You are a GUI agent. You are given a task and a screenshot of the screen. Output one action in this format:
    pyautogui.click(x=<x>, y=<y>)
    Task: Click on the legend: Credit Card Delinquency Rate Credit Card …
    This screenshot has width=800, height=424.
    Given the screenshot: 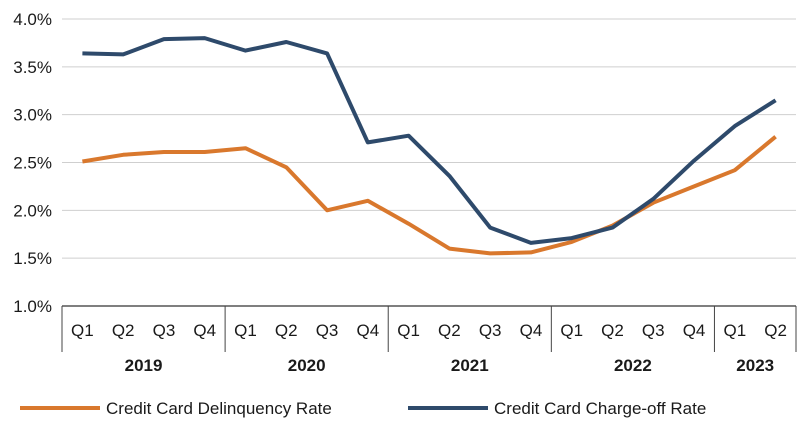 What is the action you would take?
    pyautogui.click(x=363, y=408)
    